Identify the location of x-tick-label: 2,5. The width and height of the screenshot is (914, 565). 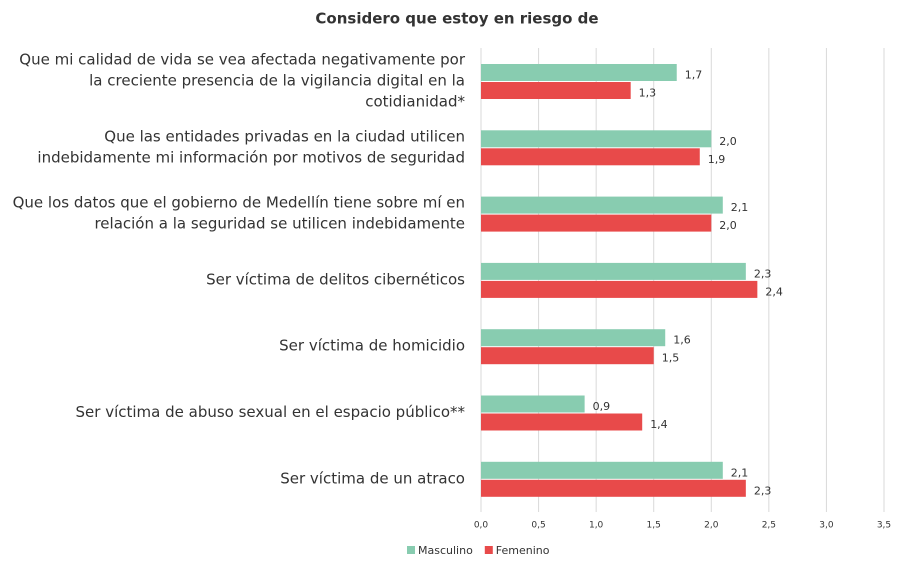
(769, 526).